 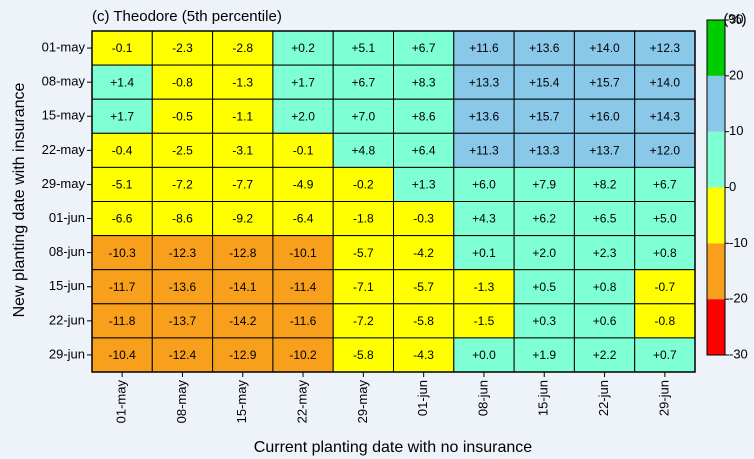 I want to click on cell-label: +0.6, so click(x=605, y=321).